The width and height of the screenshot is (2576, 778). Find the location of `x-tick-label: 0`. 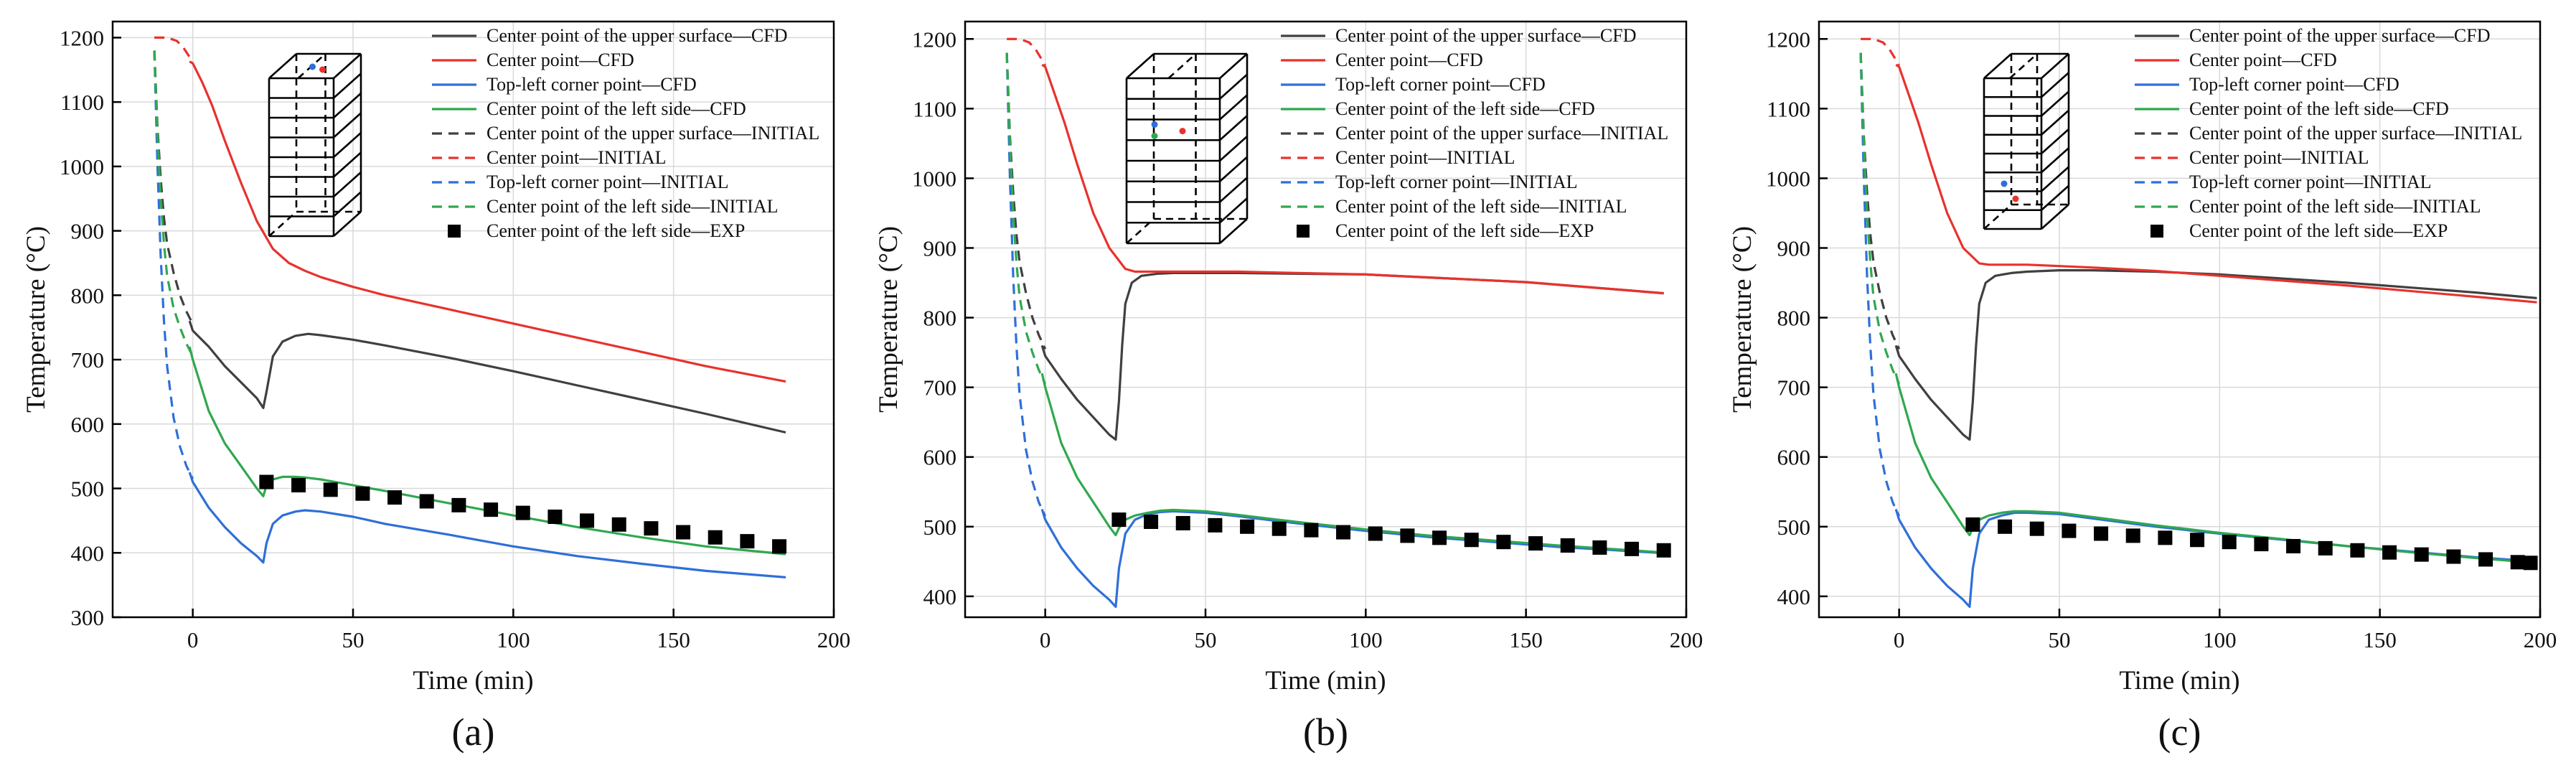

x-tick-label: 0 is located at coordinates (1899, 639).